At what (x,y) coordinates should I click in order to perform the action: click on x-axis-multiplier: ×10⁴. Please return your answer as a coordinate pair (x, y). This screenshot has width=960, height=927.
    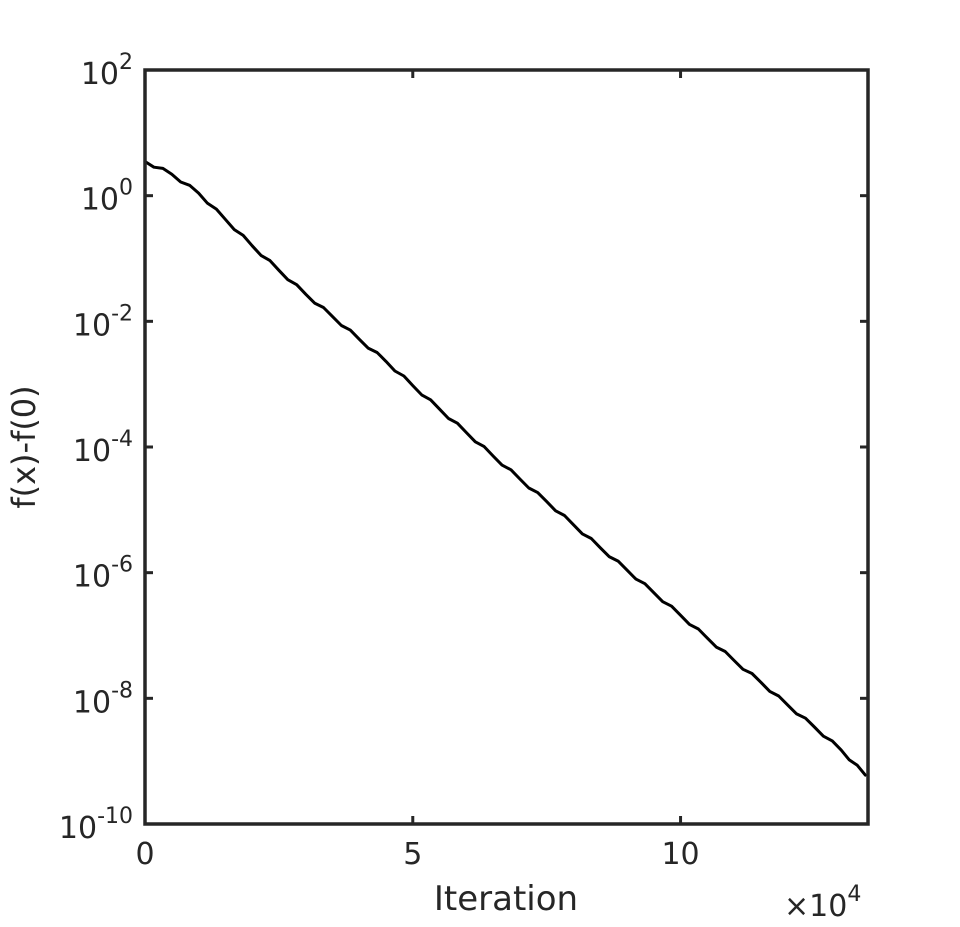
    Looking at the image, I should click on (822, 903).